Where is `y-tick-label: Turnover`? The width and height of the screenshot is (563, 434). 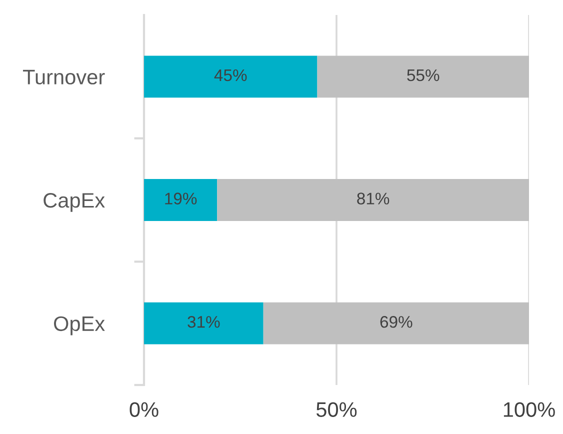
y-tick-label: Turnover is located at coordinates (64, 77).